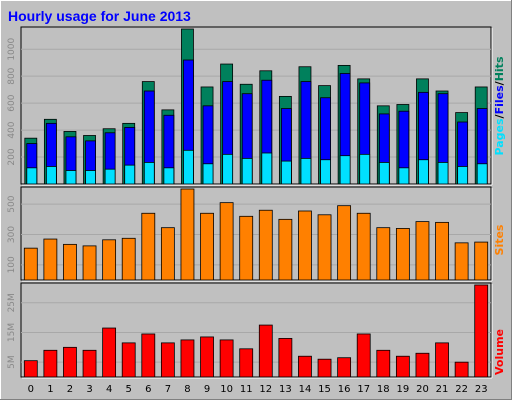  I want to click on x-tick-label: 10, so click(226, 389).